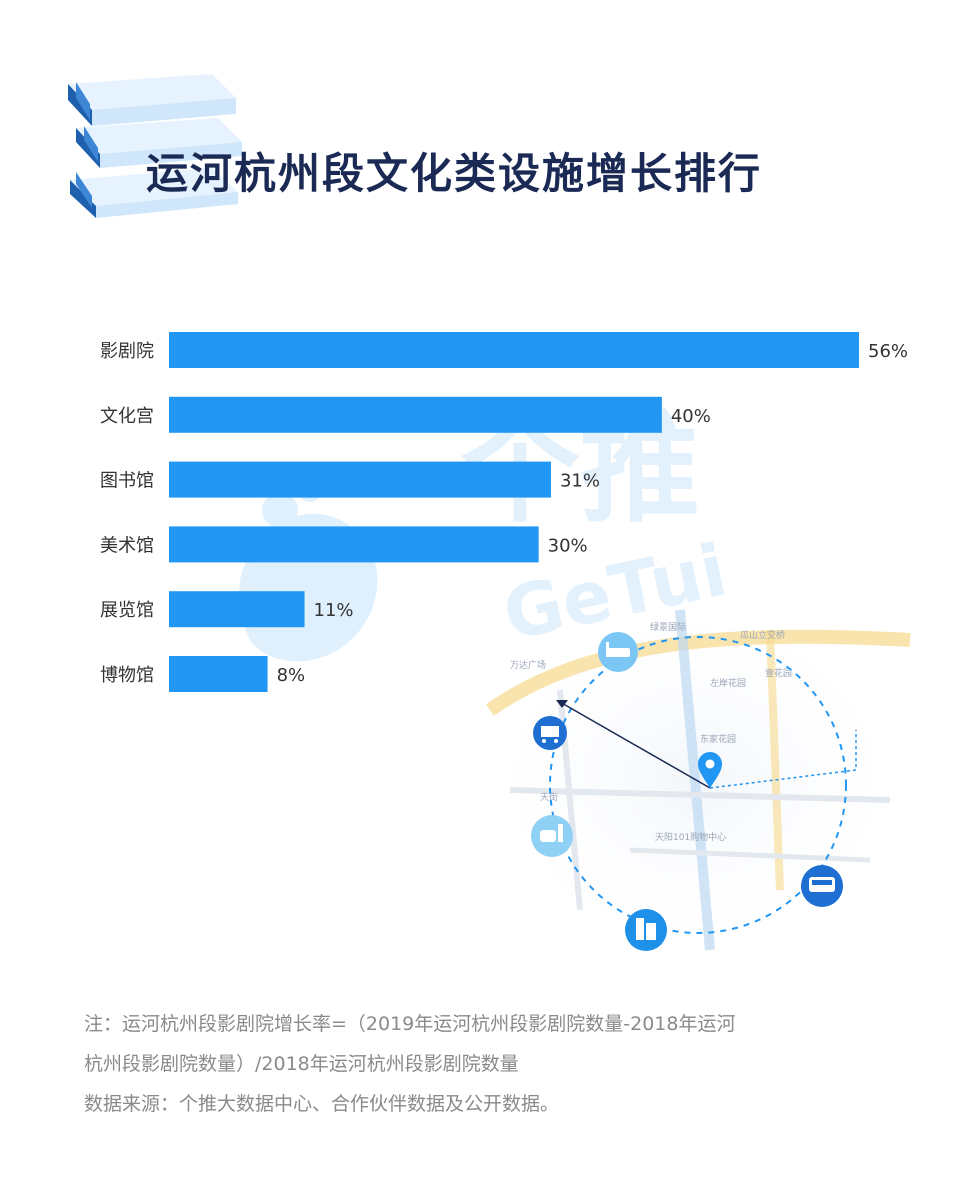 The image size is (960, 1200). I want to click on category-label: 文化宫, so click(127, 416).